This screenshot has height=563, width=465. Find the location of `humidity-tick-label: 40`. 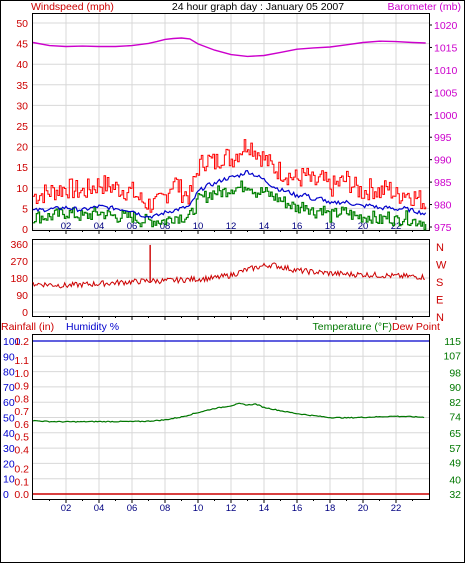

humidity-tick-label: 40 is located at coordinates (9, 434).